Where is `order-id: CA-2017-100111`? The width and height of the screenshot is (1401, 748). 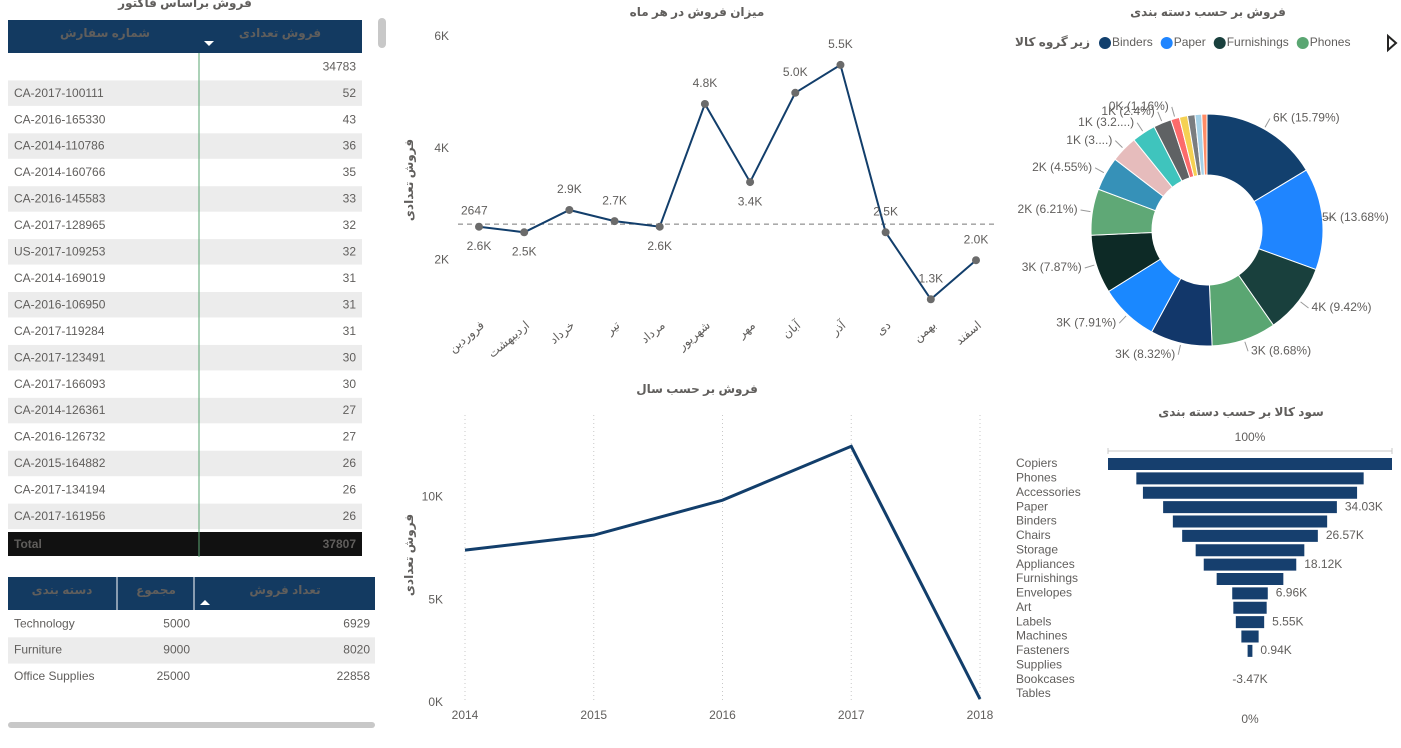 order-id: CA-2017-100111 is located at coordinates (59, 93).